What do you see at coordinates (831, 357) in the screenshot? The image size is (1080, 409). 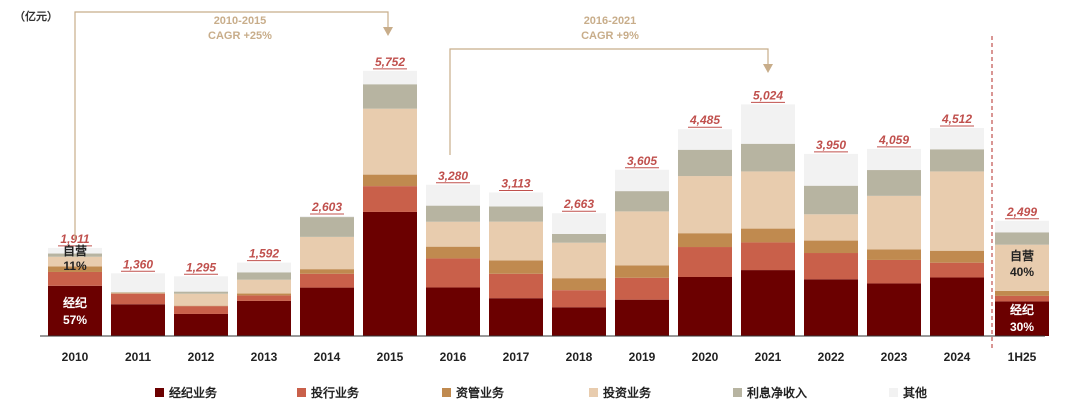 I see `x-tick-2022: 2022` at bounding box center [831, 357].